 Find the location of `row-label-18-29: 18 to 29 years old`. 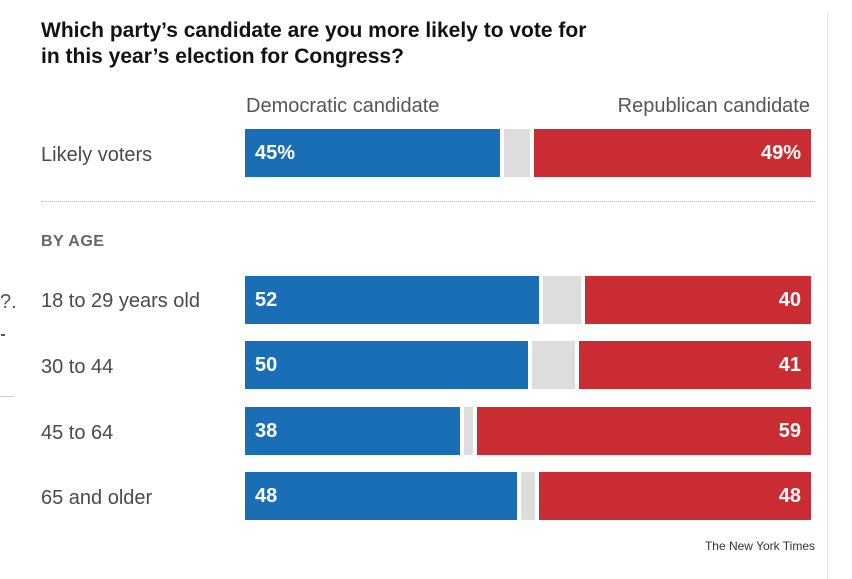

row-label-18-29: 18 to 29 years old is located at coordinates (120, 301).